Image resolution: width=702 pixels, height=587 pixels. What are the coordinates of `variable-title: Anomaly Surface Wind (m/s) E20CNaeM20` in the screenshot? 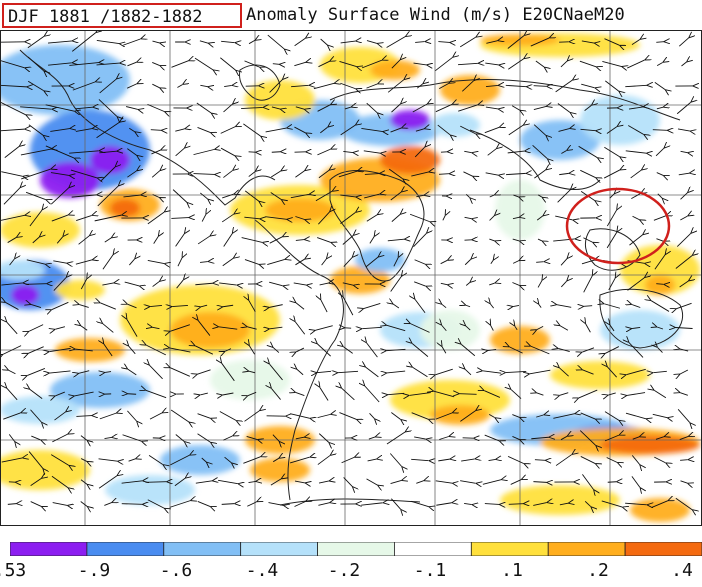 It's located at (435, 15).